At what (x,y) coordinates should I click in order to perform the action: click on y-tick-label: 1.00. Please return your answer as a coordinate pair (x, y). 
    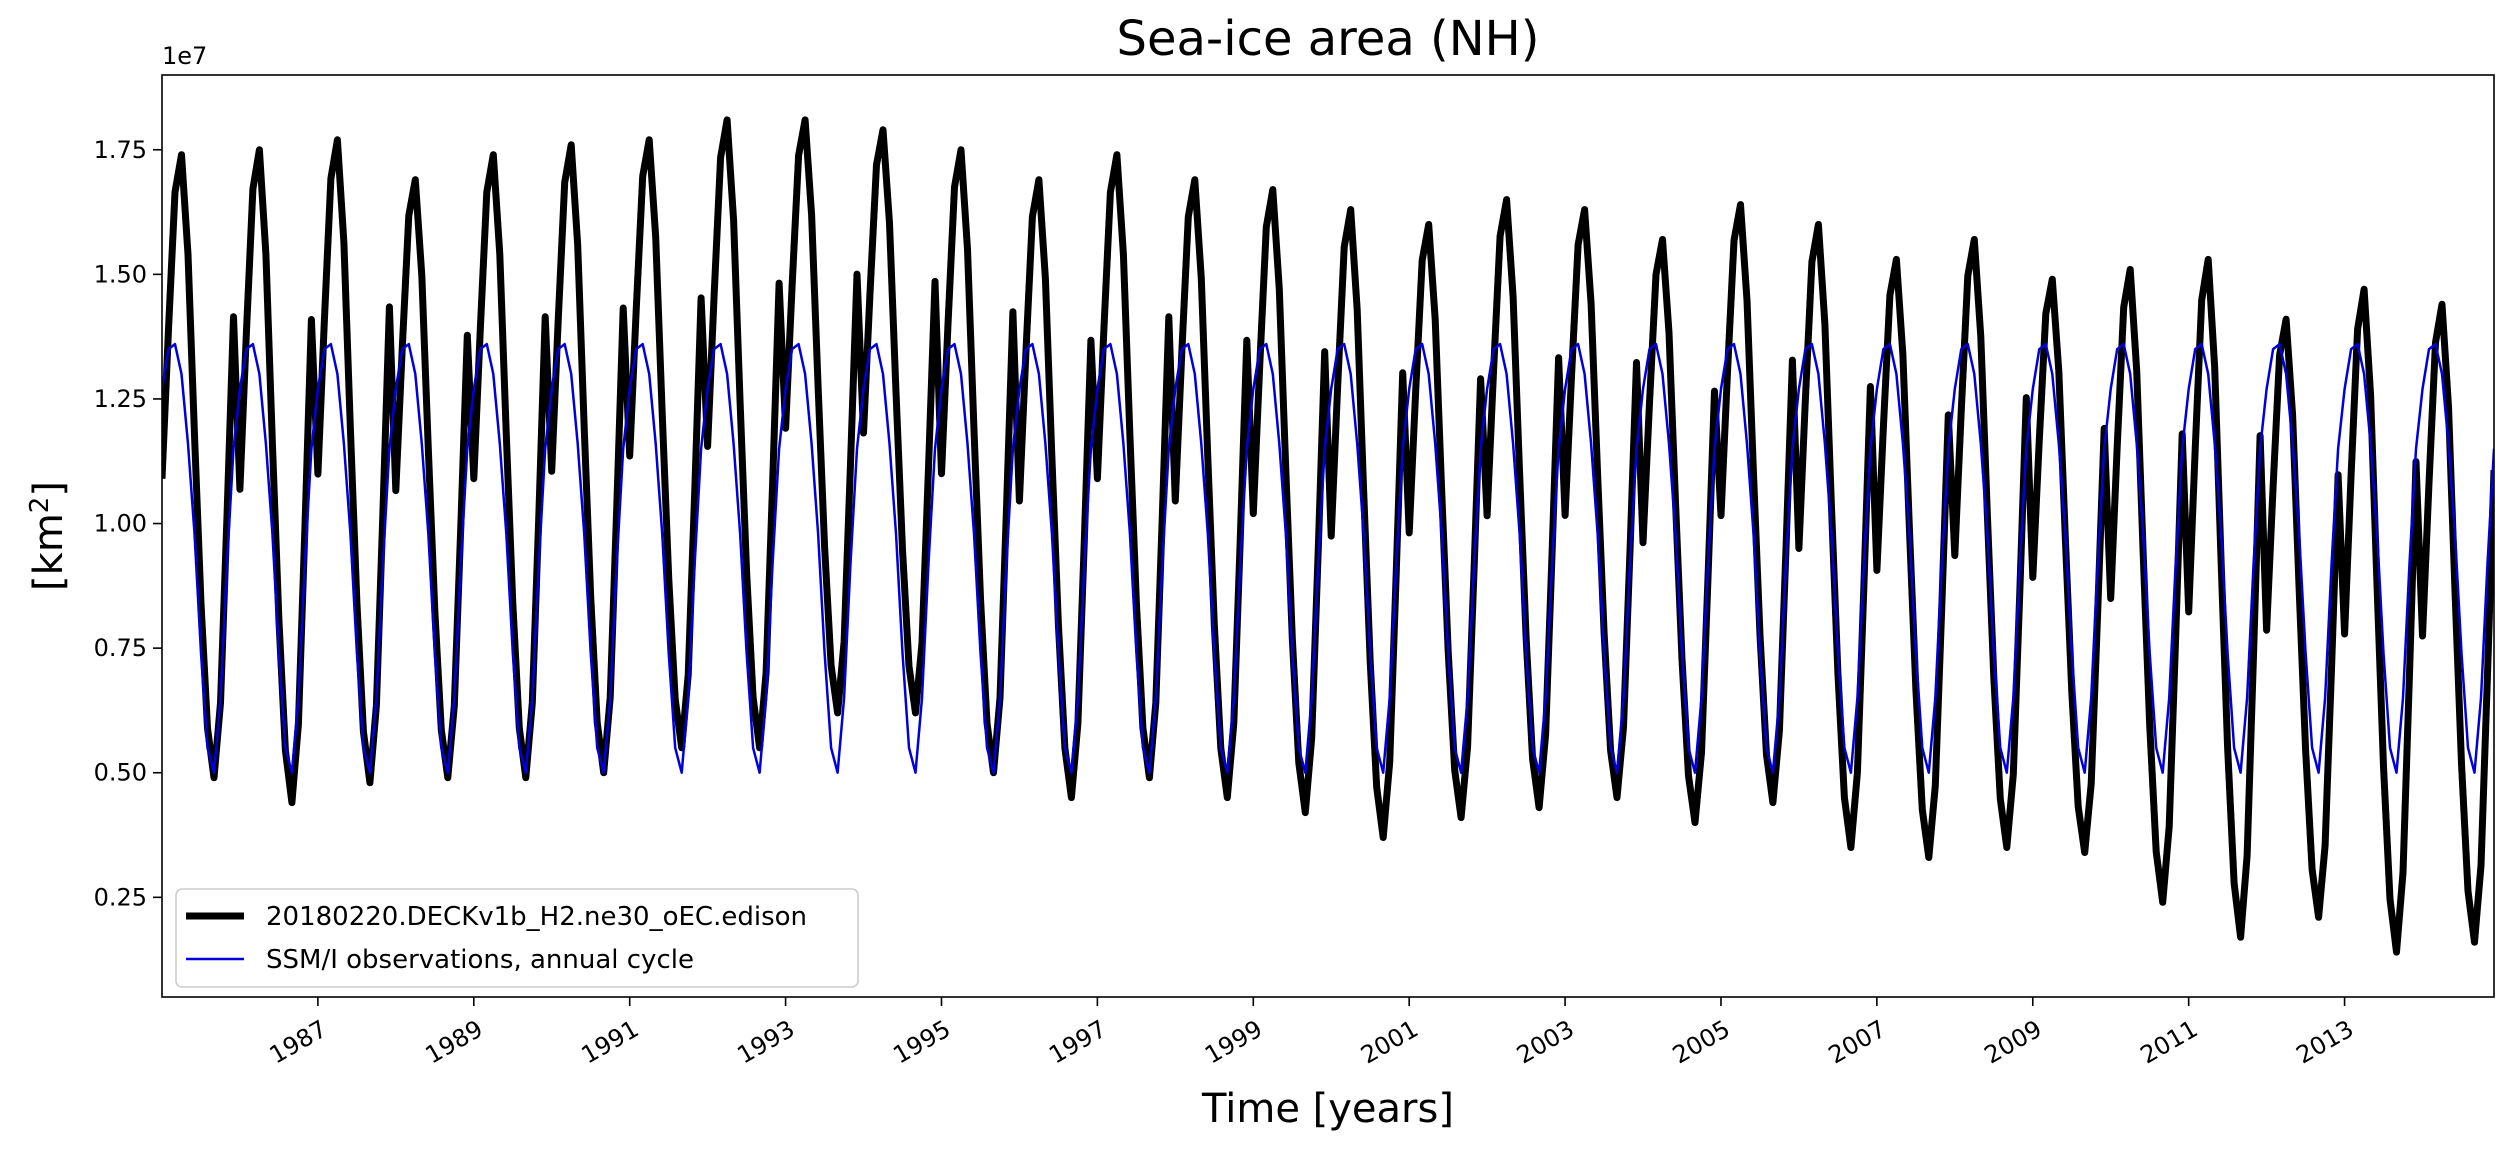
    Looking at the image, I should click on (120, 524).